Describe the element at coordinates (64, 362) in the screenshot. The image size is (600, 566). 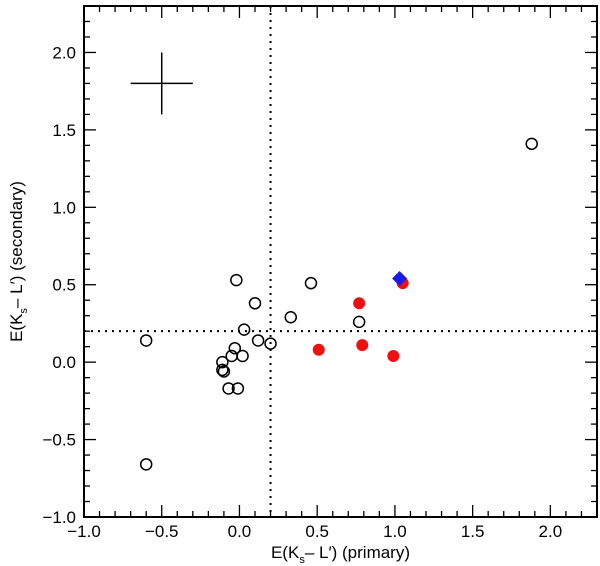
I see `y-tick-label: 0.0` at that location.